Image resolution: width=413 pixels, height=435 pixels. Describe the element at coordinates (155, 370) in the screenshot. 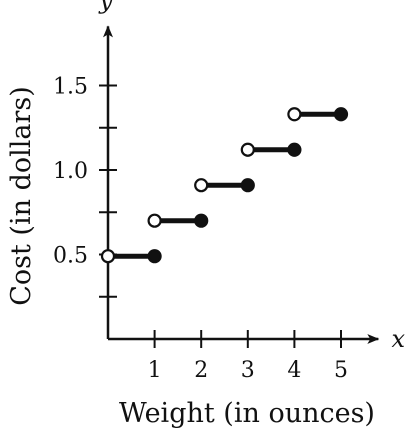

I see `x-tick-label: 1` at that location.